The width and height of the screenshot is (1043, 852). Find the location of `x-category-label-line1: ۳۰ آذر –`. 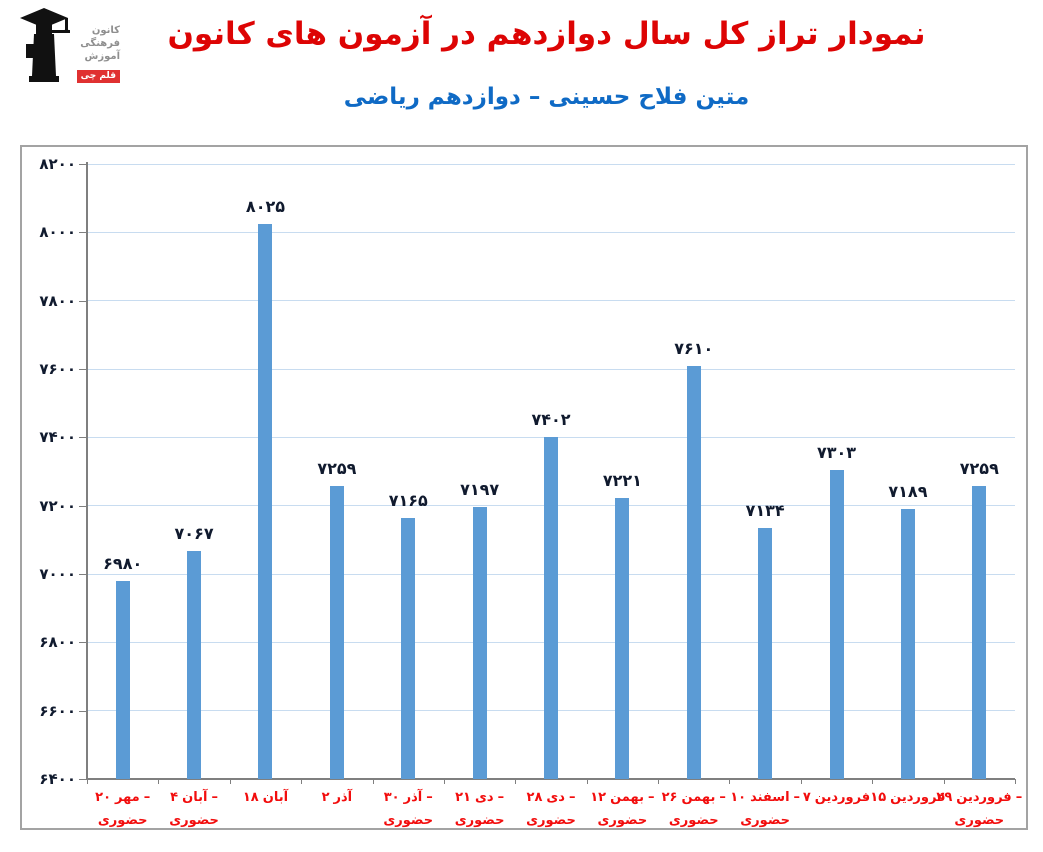

x-category-label-line1: ۳۰ آذر – is located at coordinates (408, 797).